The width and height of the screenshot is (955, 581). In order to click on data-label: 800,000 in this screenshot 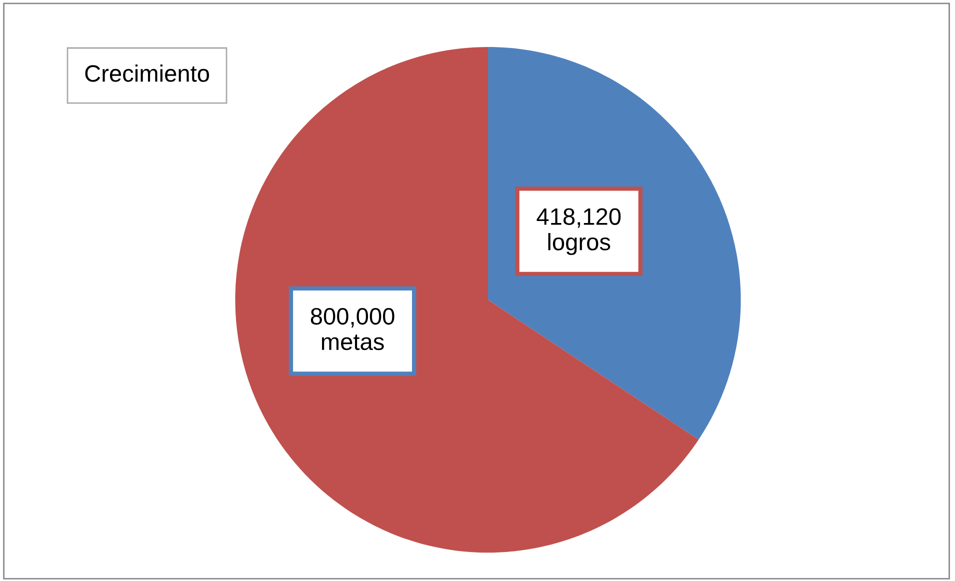, I will do `click(352, 318)`.